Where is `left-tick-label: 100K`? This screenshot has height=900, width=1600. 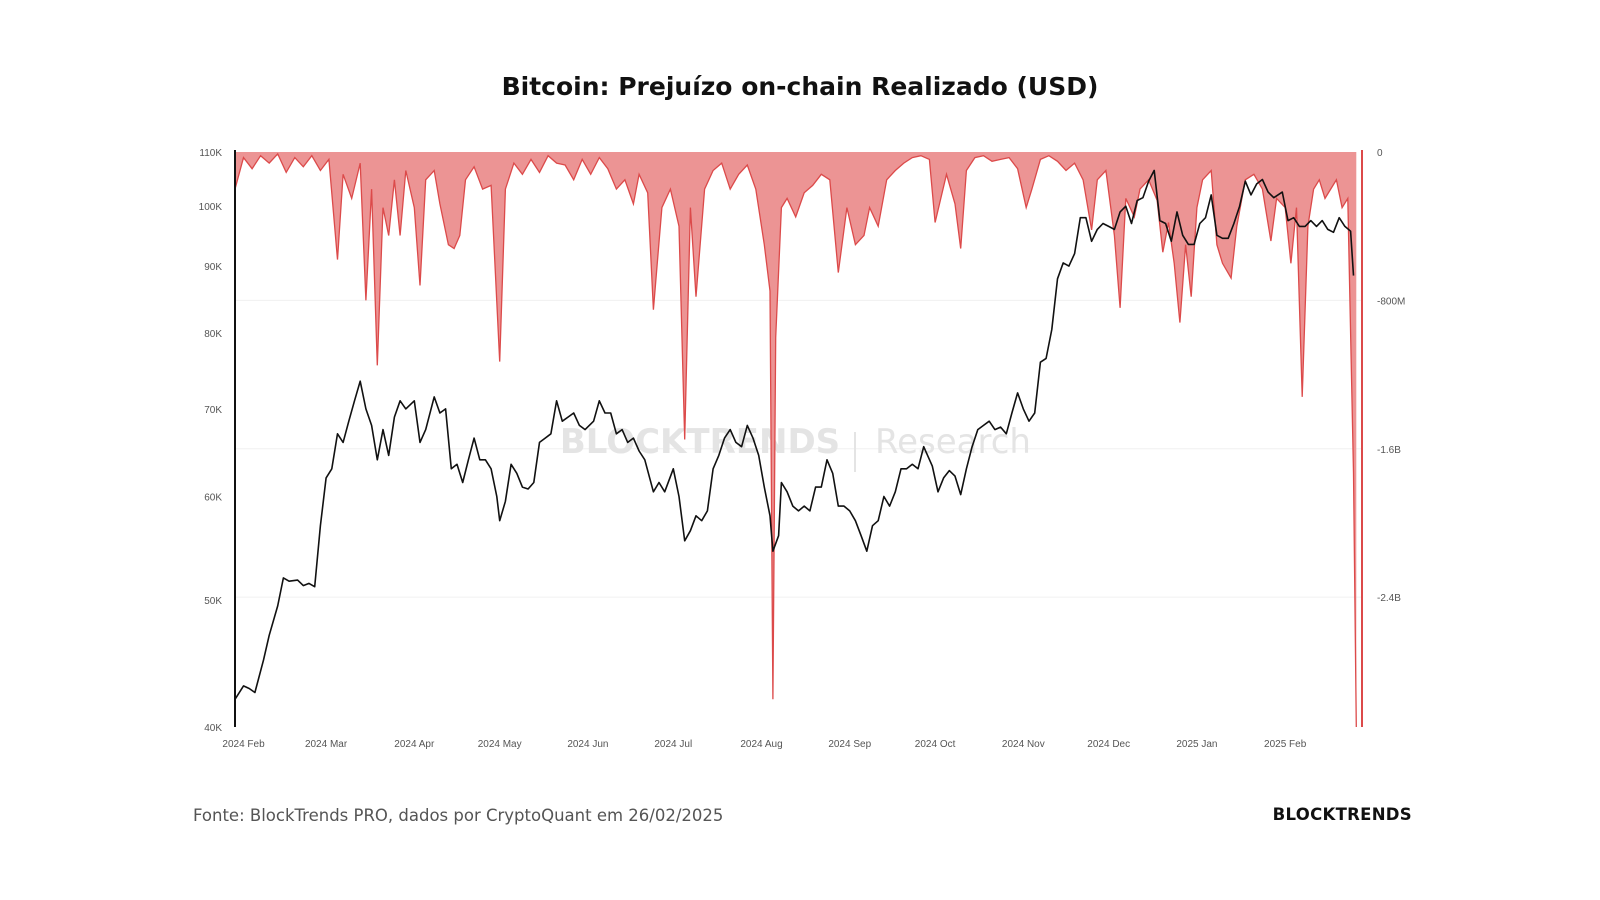
left-tick-label: 100K is located at coordinates (211, 207).